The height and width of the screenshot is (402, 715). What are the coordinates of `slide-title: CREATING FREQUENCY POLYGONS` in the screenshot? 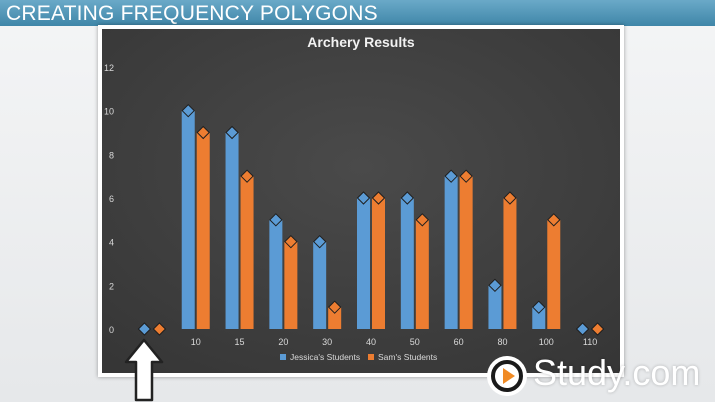 It's located at (192, 13).